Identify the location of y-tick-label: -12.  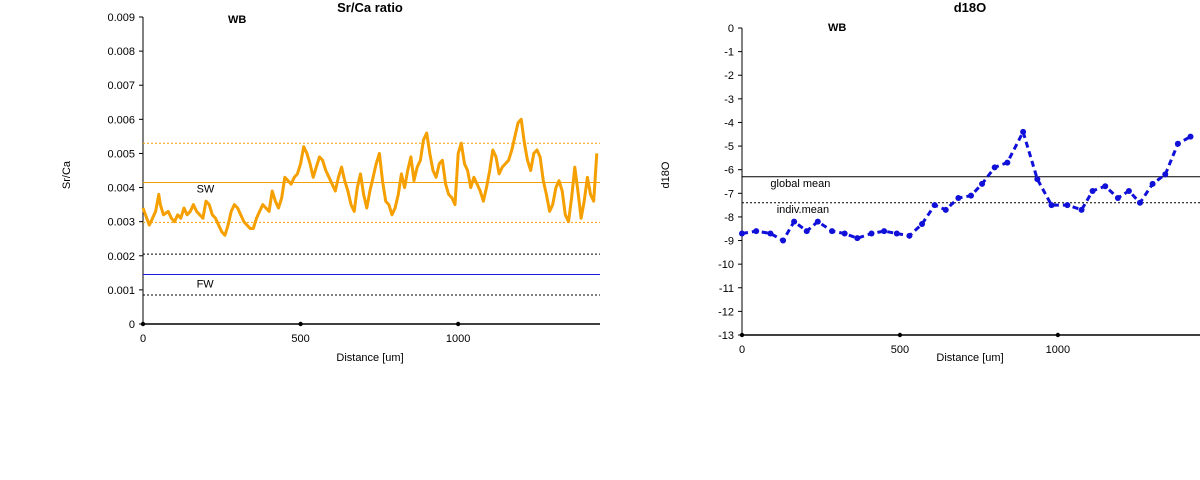
(726, 312).